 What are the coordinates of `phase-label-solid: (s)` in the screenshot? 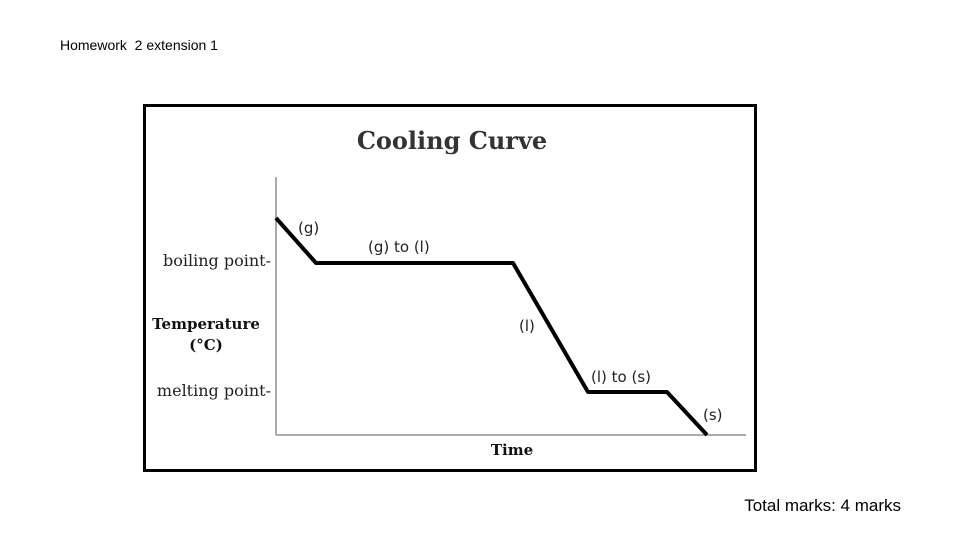 It's located at (713, 415).